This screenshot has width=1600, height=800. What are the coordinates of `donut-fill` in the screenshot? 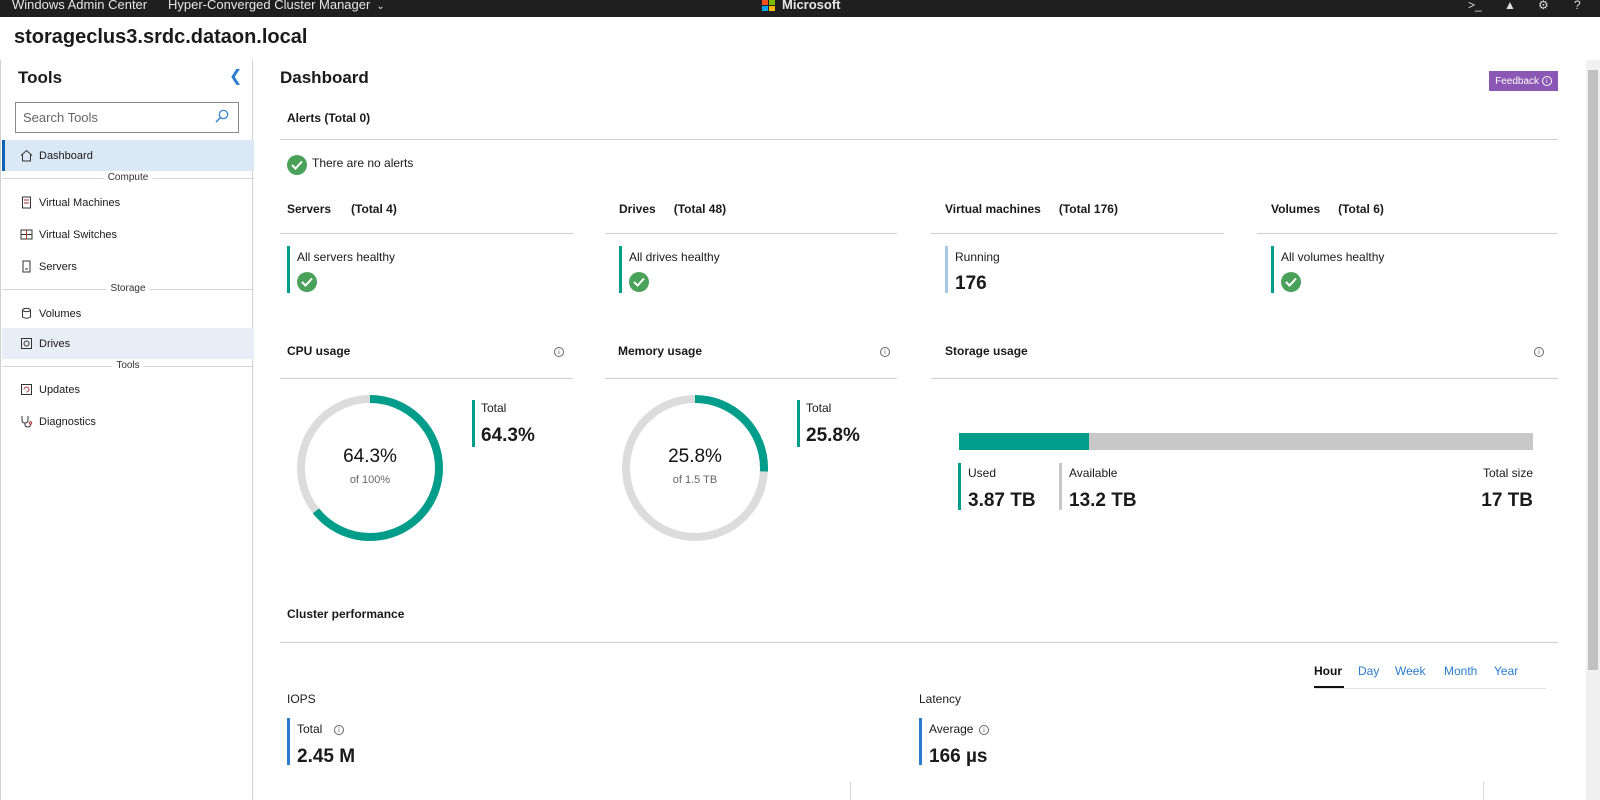 It's located at (370, 468).